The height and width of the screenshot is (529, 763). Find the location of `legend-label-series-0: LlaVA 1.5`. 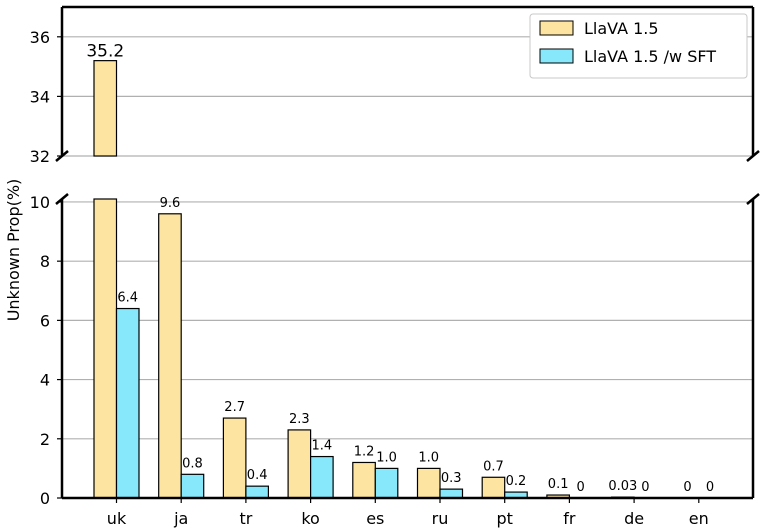

legend-label-series-0: LlaVA 1.5 is located at coordinates (621, 28).